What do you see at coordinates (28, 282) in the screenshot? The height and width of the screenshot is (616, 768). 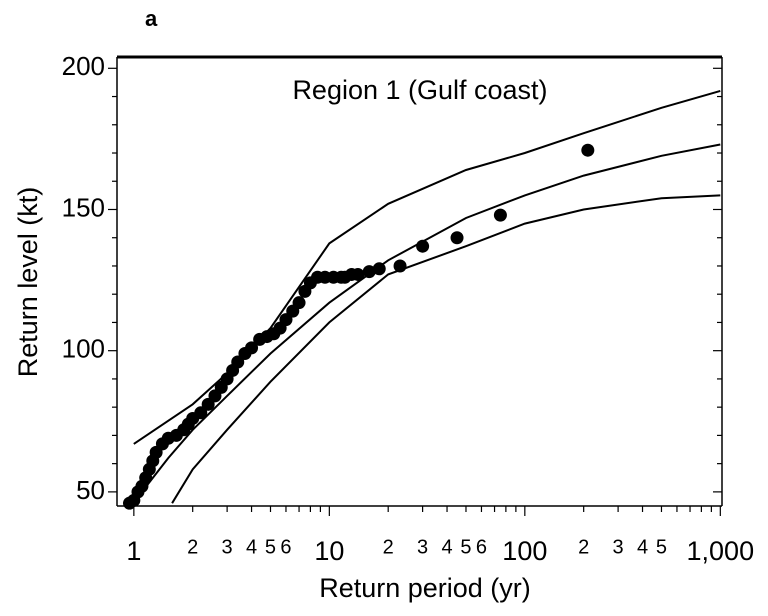 I see `y-axis-label: Return level (kt)` at bounding box center [28, 282].